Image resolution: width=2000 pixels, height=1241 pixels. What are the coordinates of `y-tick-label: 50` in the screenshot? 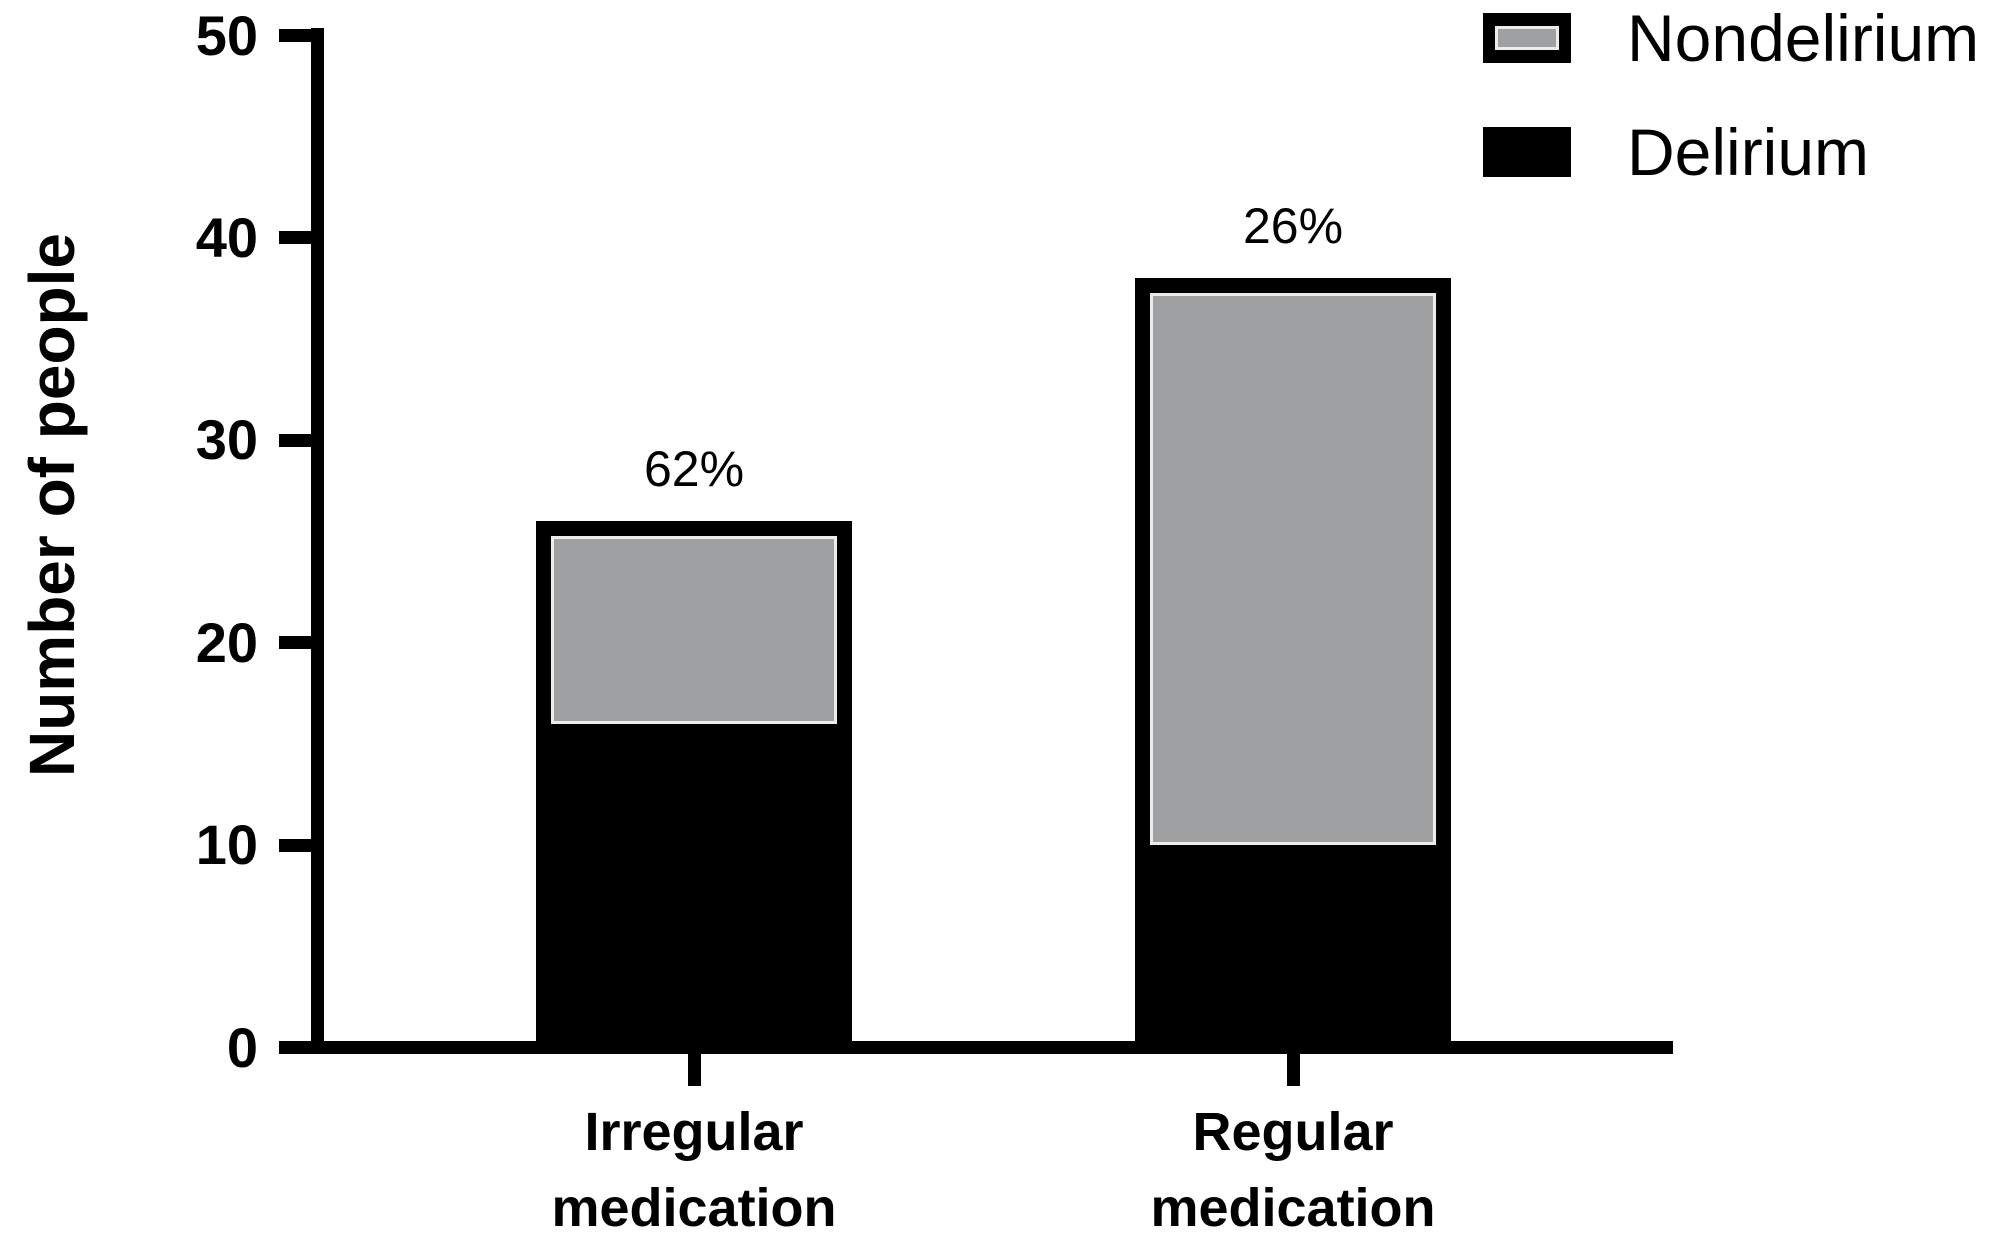 It's located at (226, 35).